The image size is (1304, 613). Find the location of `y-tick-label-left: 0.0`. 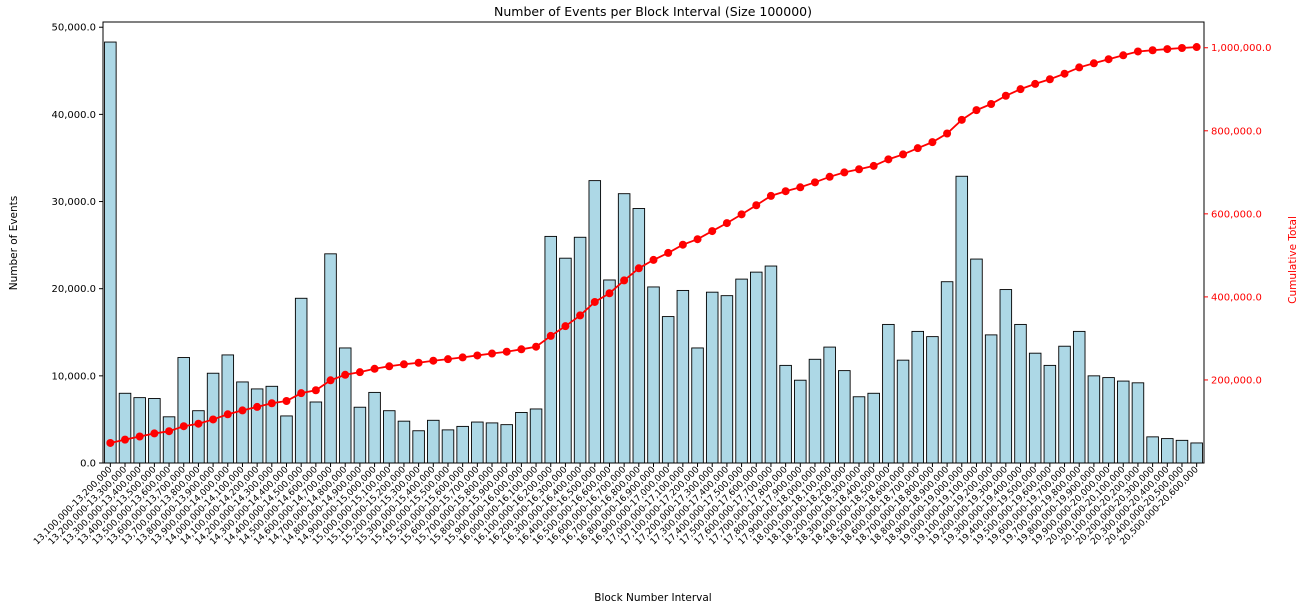

y-tick-label-left: 0.0 is located at coordinates (88, 464).